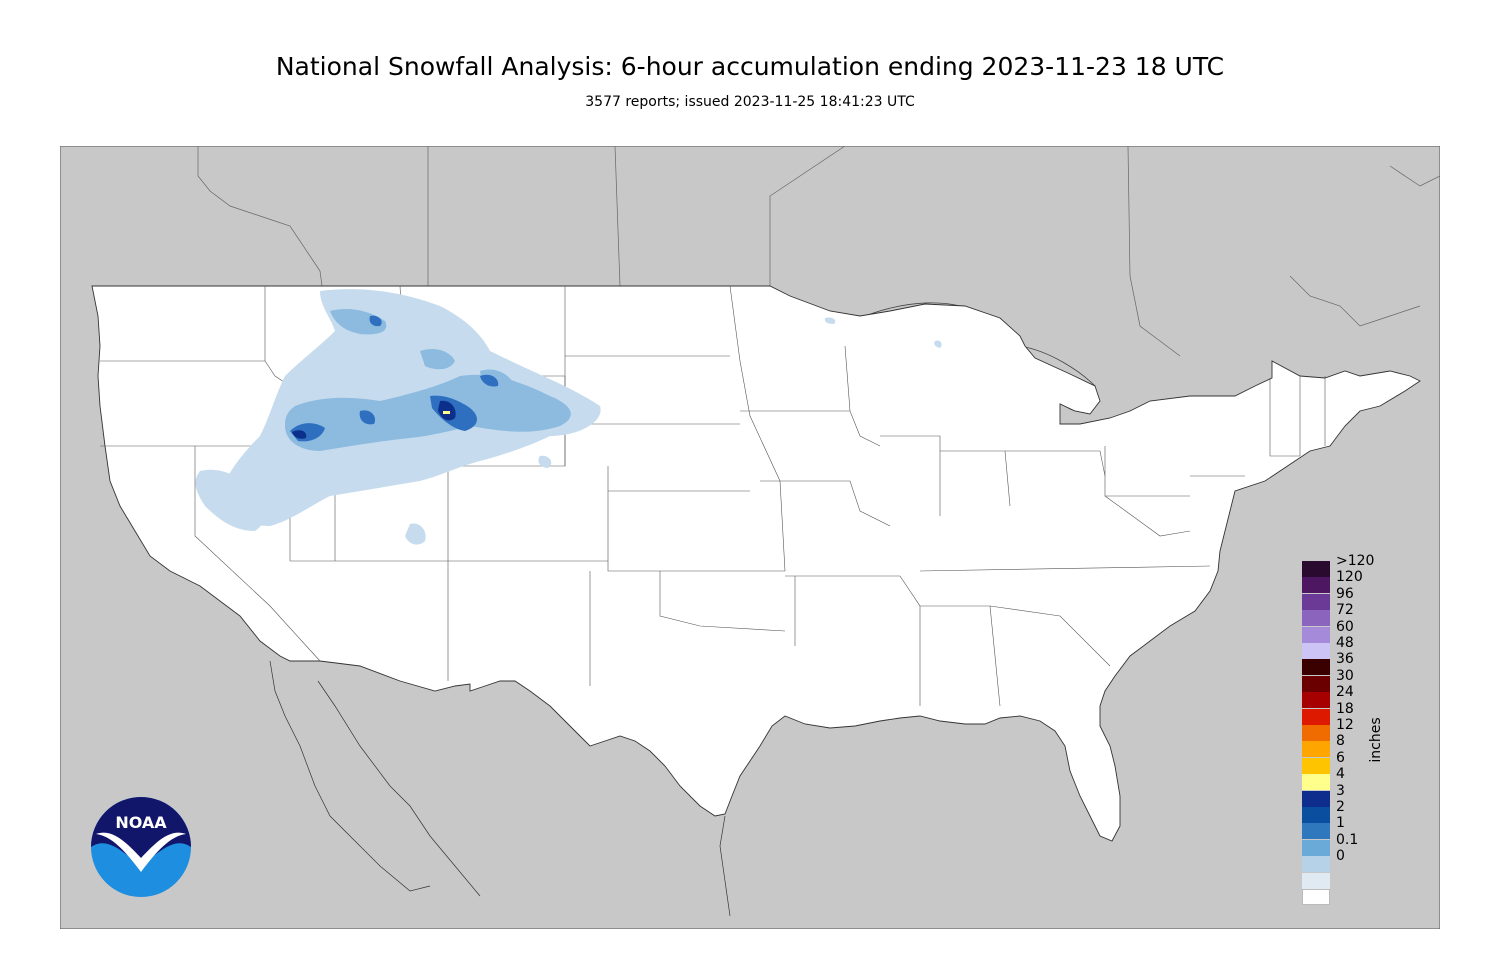 The width and height of the screenshot is (1500, 978). What do you see at coordinates (1340, 774) in the screenshot?
I see `legend-tick-label: 4` at bounding box center [1340, 774].